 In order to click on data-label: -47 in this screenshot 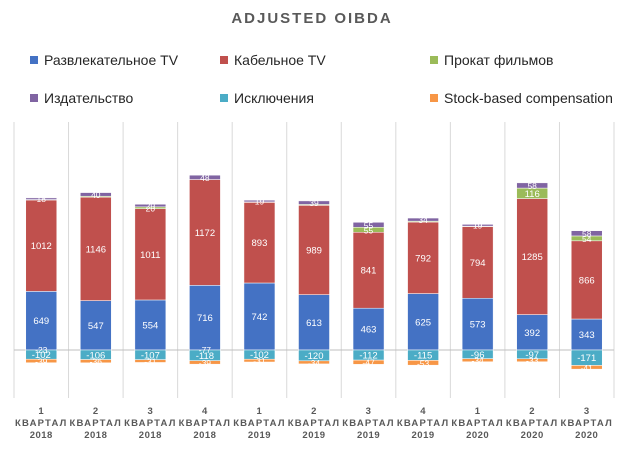, I will do `click(368, 363)`.